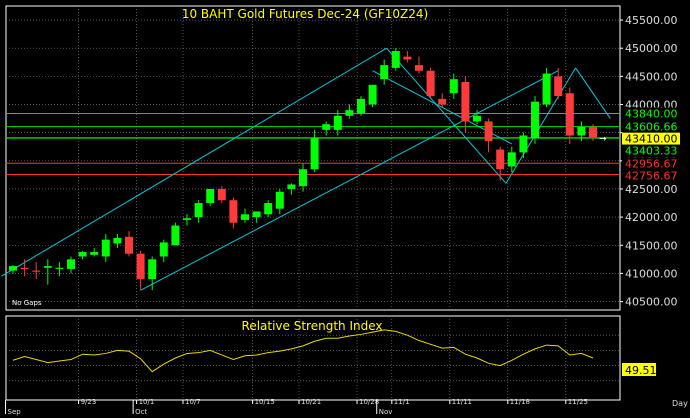 This screenshot has height=418, width=690. I want to click on price-level-label: 43840.00, so click(651, 114).